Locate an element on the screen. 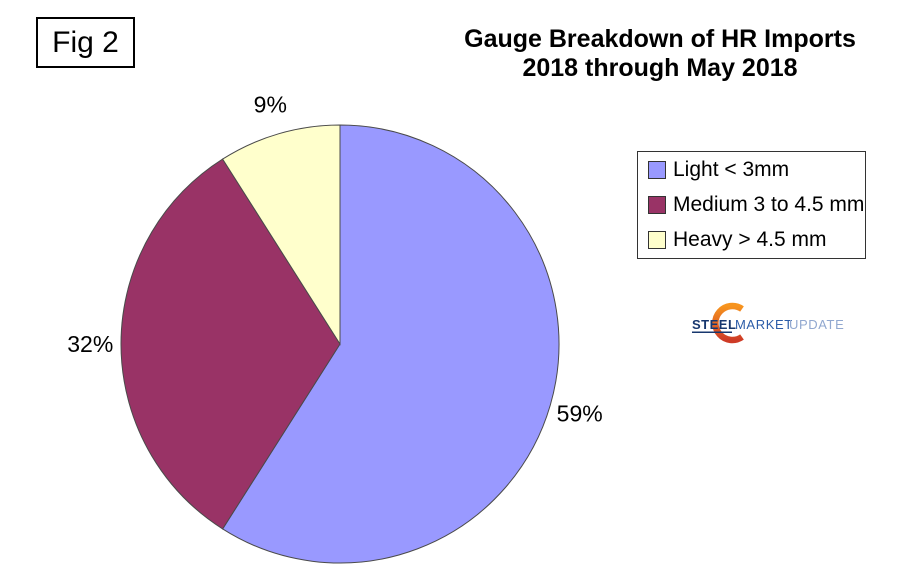 The image size is (910, 582). figure-label-box: Fig 2 is located at coordinates (85, 42).